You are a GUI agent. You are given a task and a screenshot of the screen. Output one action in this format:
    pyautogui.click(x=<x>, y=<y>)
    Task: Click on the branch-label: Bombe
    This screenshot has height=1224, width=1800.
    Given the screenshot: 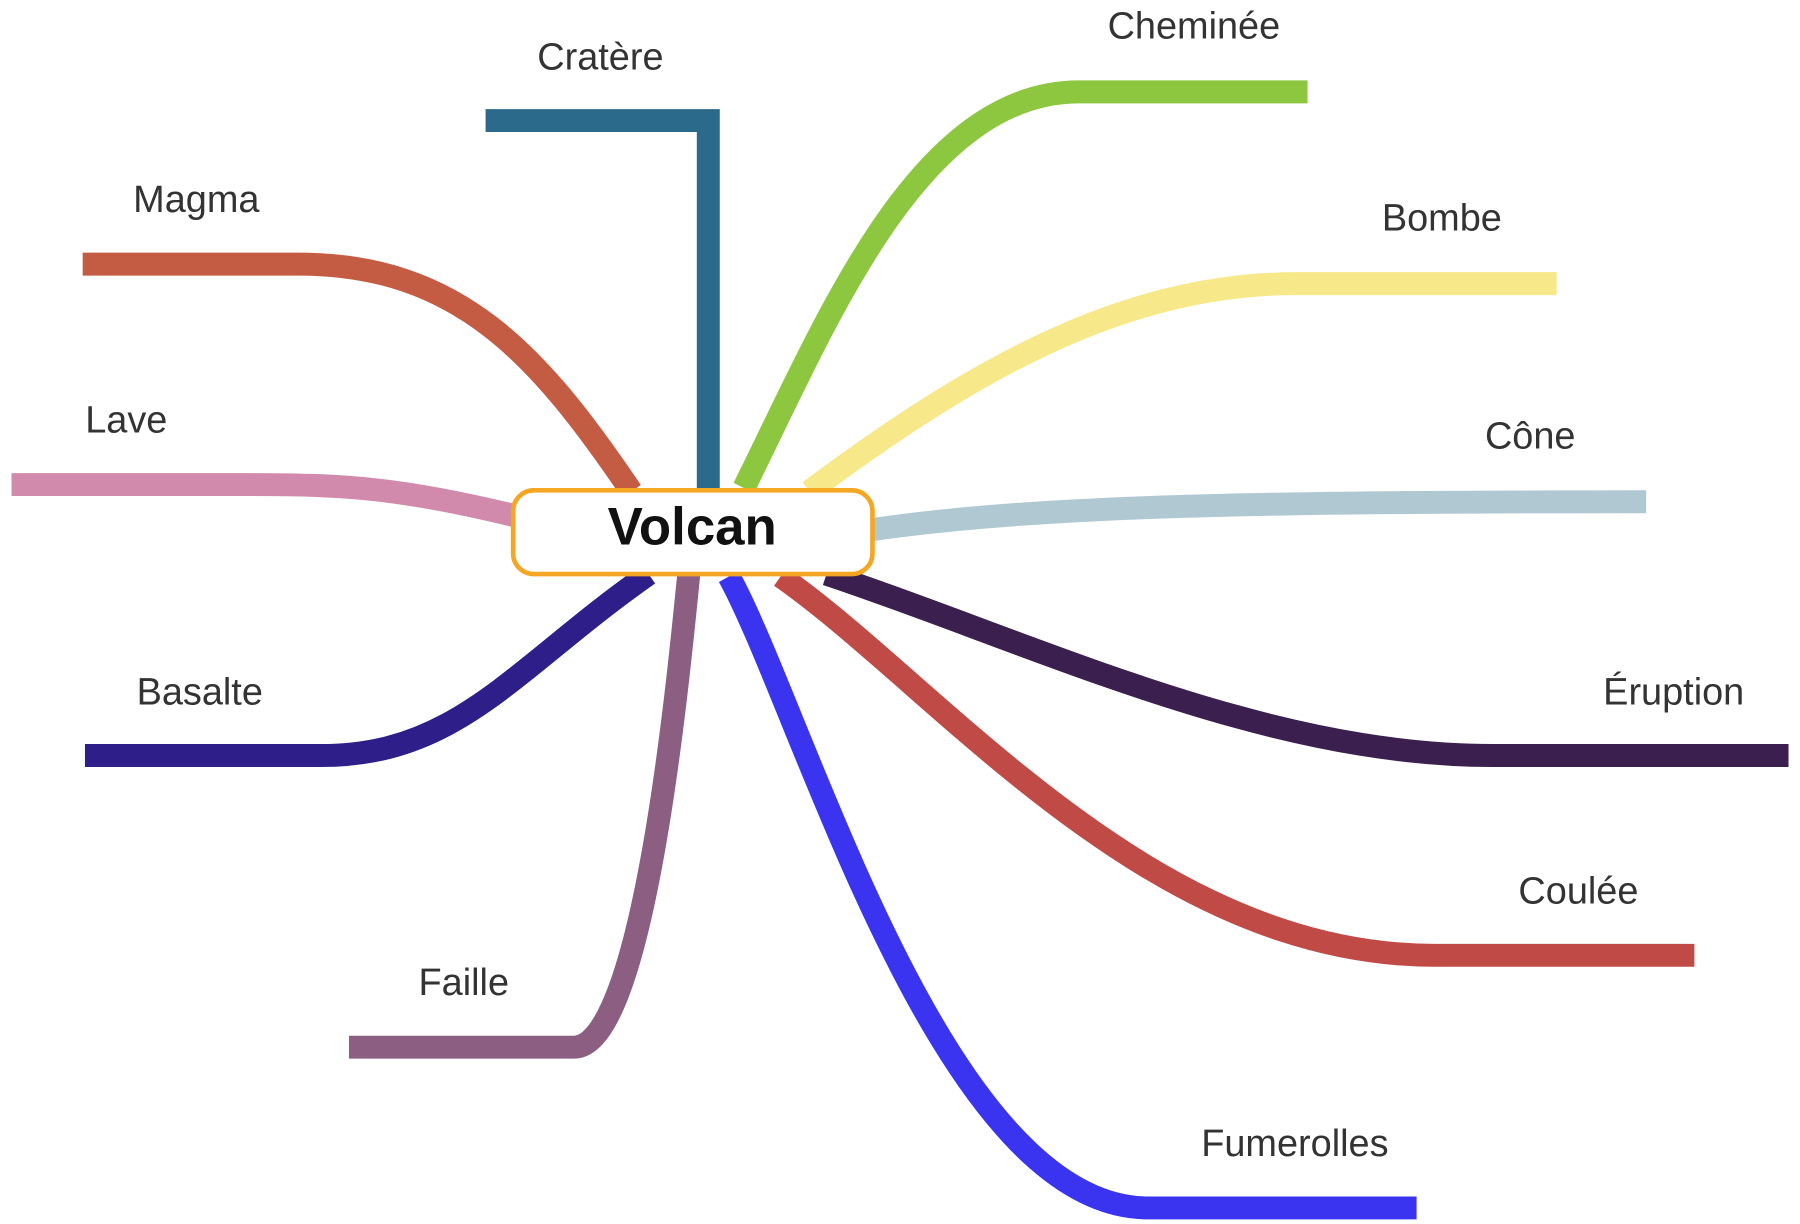 What is the action you would take?
    pyautogui.click(x=1442, y=218)
    